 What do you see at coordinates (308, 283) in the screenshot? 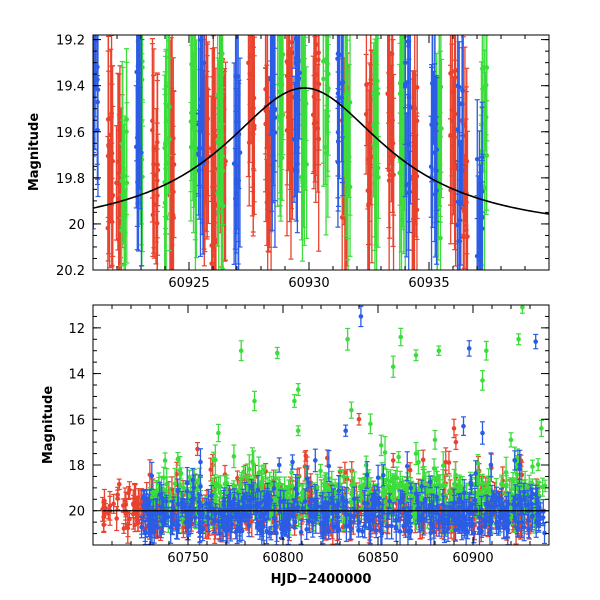
I see `x-tick-label: 60930` at bounding box center [308, 283].